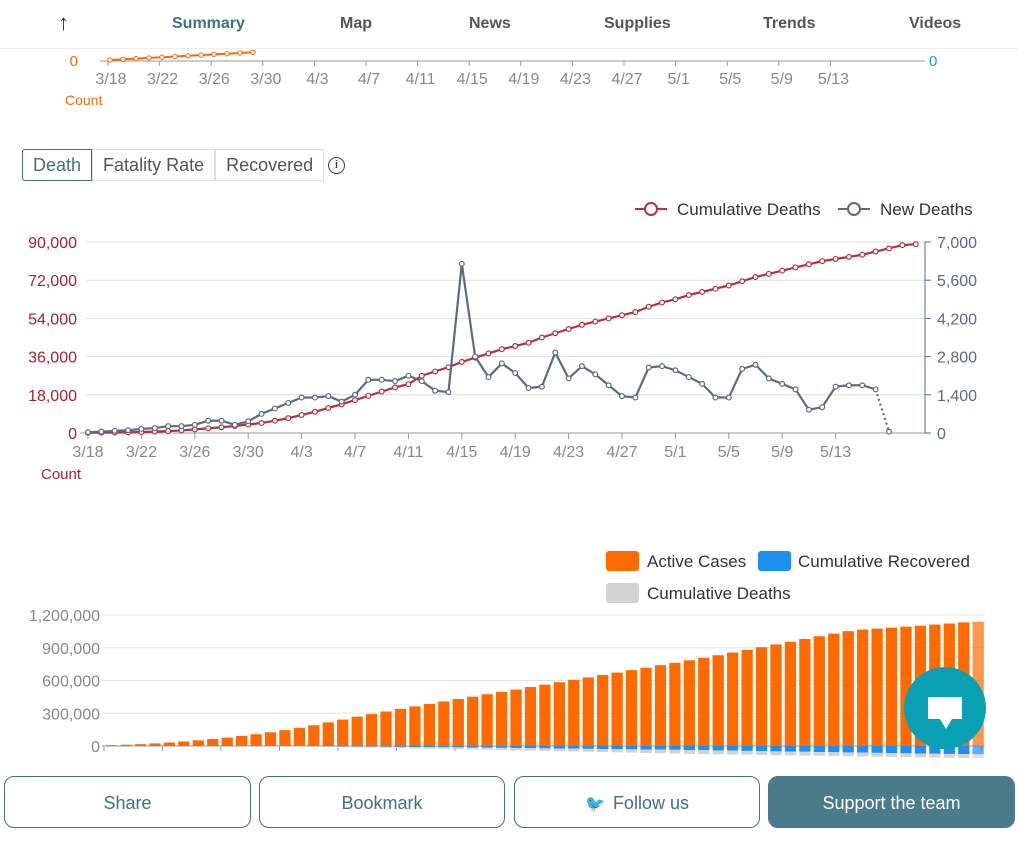 The width and height of the screenshot is (1018, 844). Describe the element at coordinates (637, 802) in the screenshot. I see `follow-us-button: 🐦 Follow us` at that location.